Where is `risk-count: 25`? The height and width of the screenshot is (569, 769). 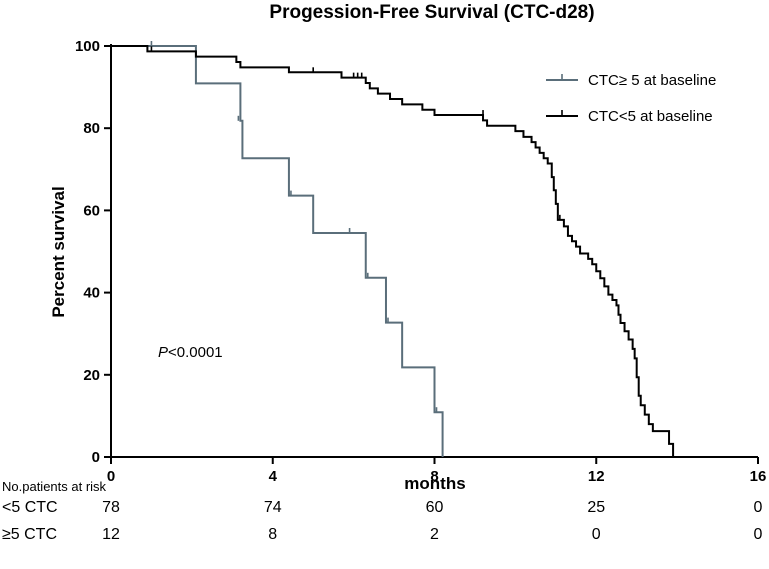
risk-count: 25 is located at coordinates (596, 507).